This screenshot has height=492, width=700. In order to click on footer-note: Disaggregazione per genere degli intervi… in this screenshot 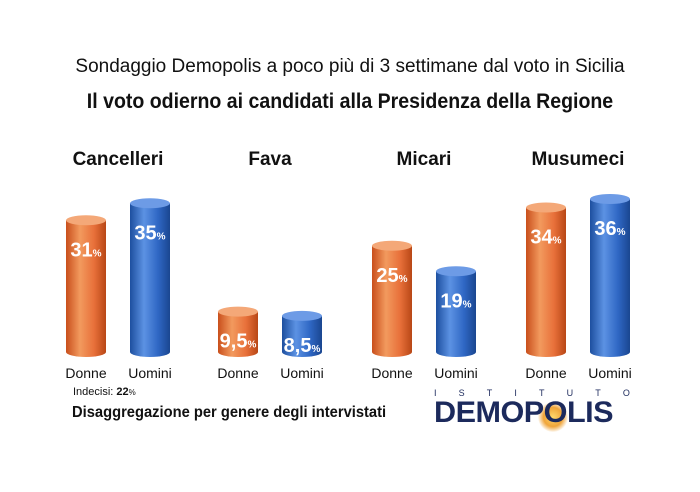, I will do `click(229, 412)`.